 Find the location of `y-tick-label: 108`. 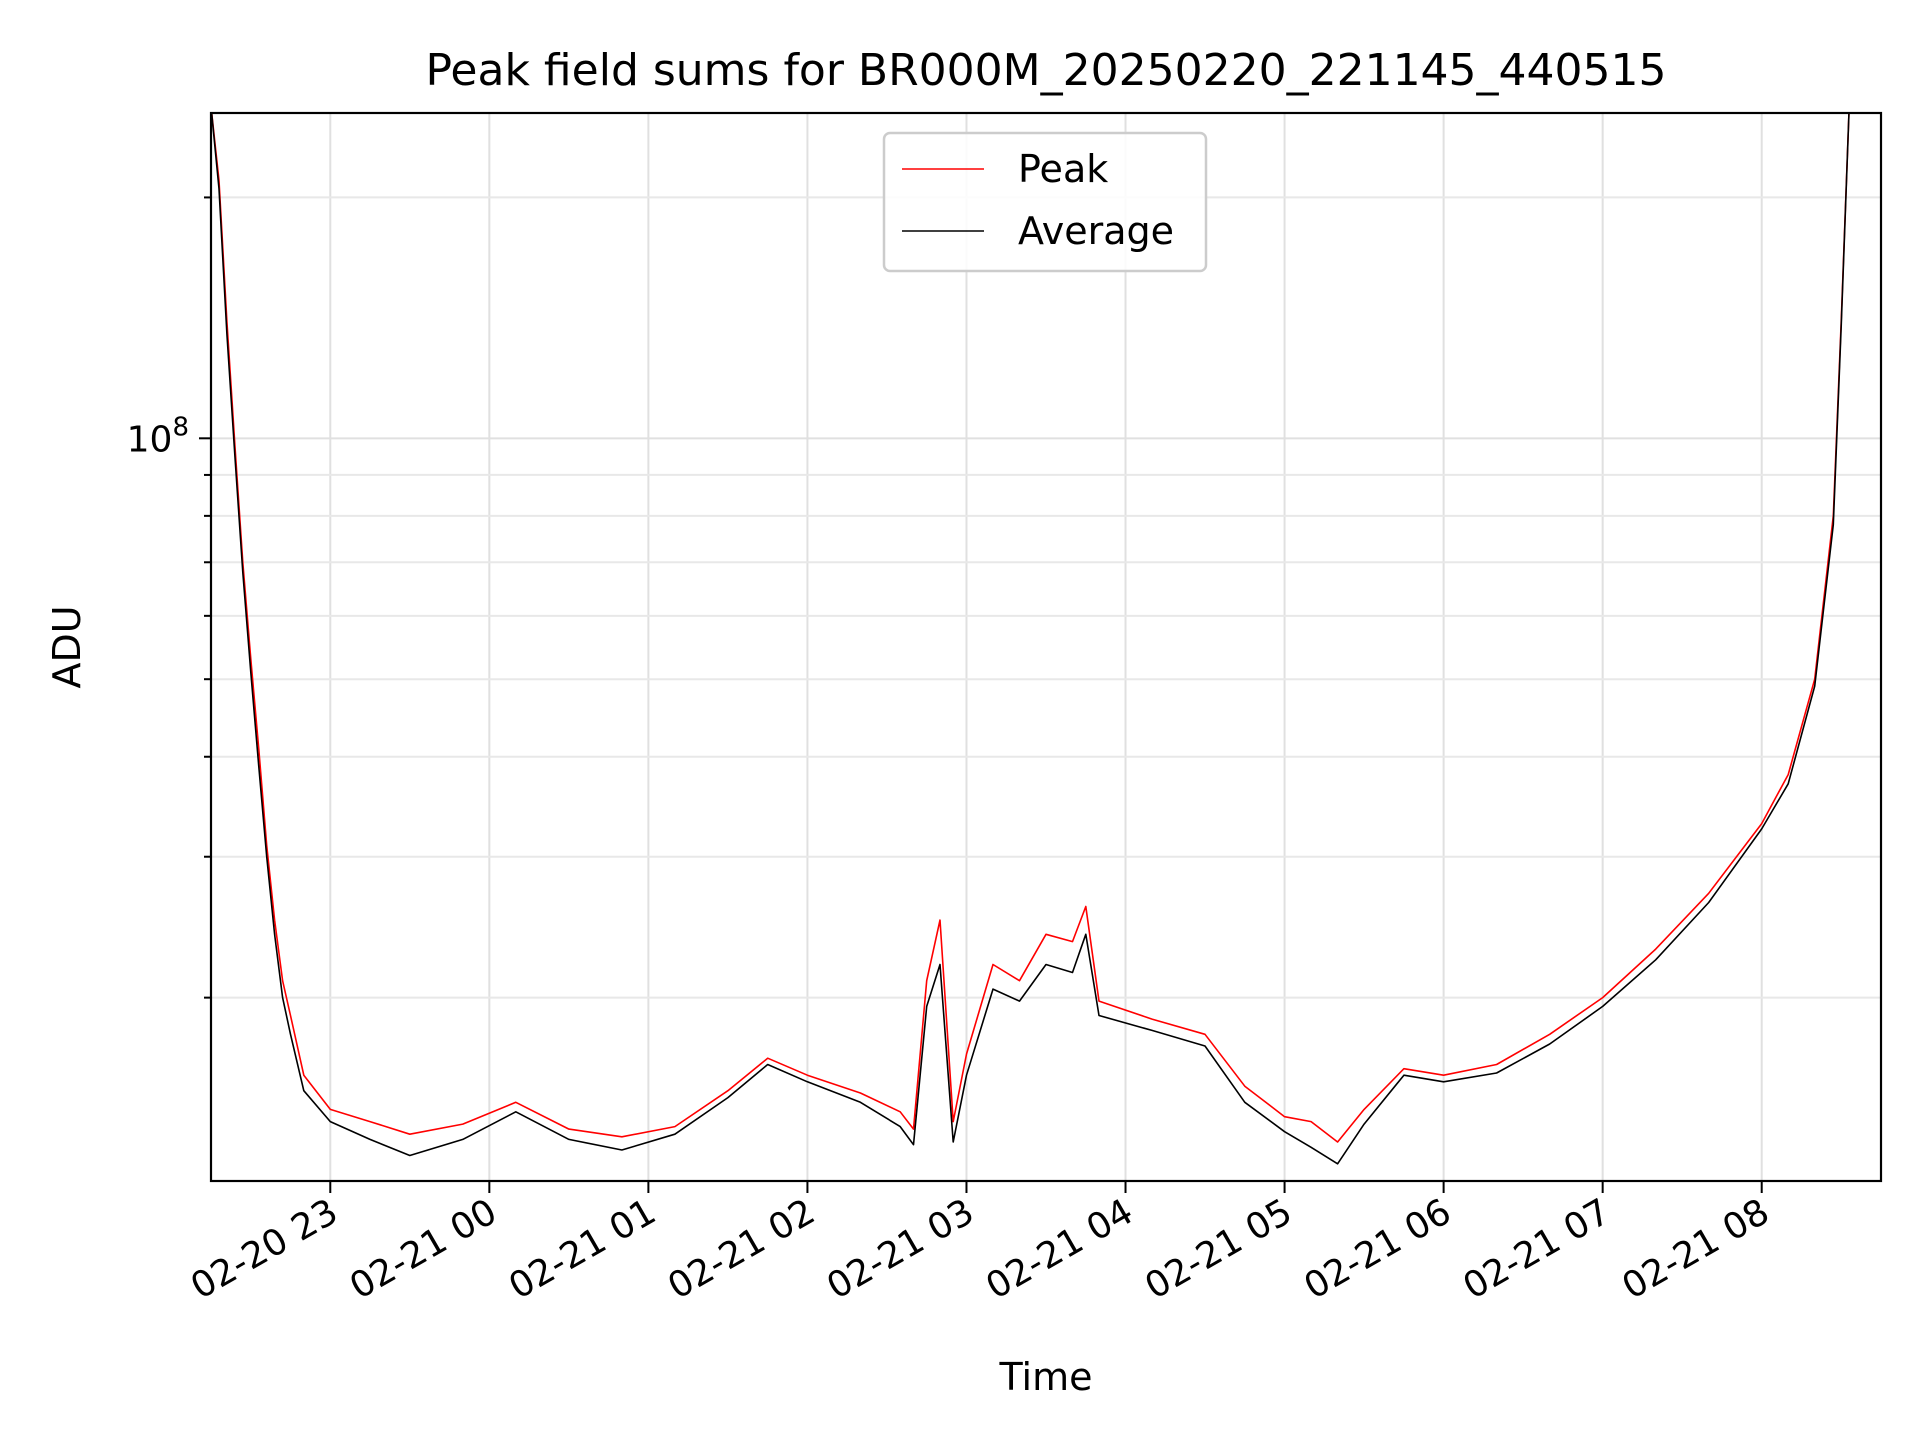

y-tick-label: 108 is located at coordinates (158, 436).